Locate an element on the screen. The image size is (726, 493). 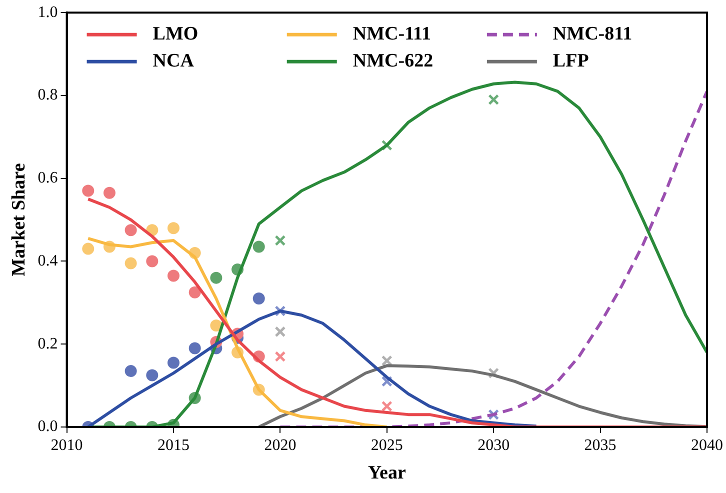
y-tick-label: 0.4 is located at coordinates (48, 261).